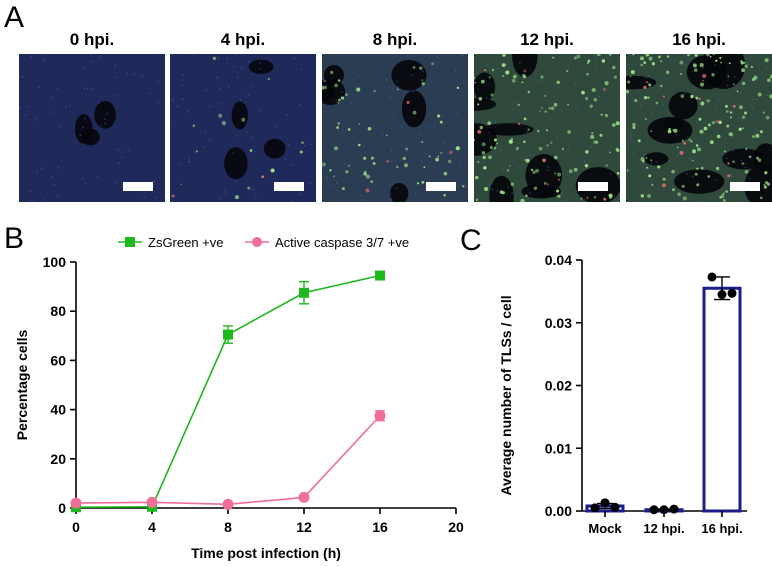  What do you see at coordinates (471, 240) in the screenshot?
I see `panel-c-label: C` at bounding box center [471, 240].